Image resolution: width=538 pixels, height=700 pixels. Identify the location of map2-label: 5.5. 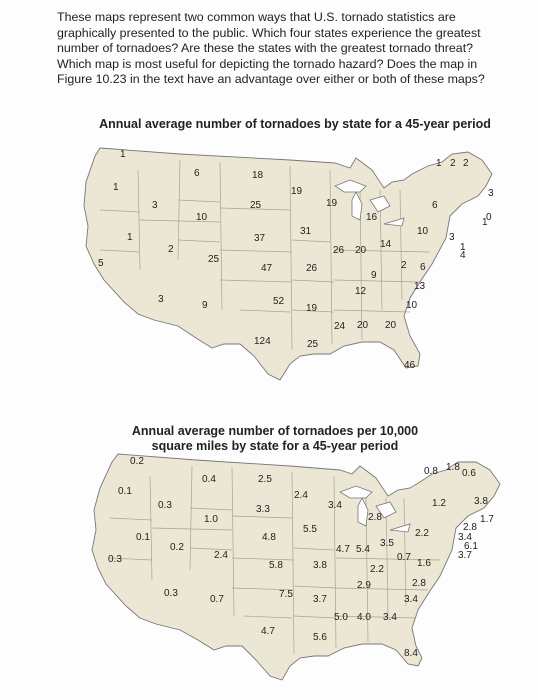
(310, 529).